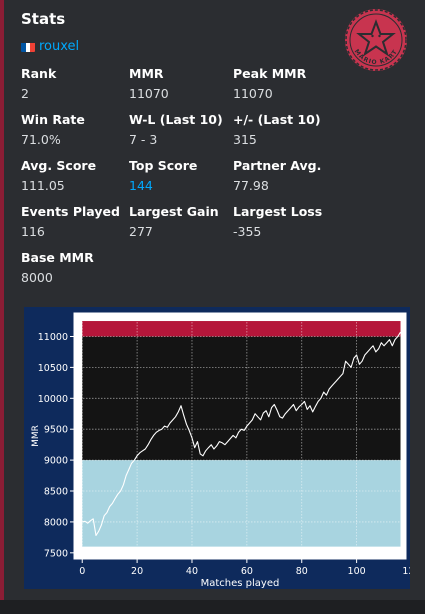 This screenshot has height=614, width=425. I want to click on stat-peak-mmr: Peak MMR 11070, so click(269, 84).